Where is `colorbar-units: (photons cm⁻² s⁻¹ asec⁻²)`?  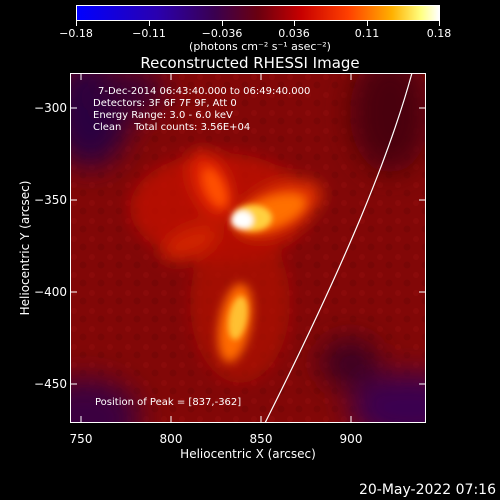 colorbar-units: (photons cm⁻² s⁻¹ asec⁻²) is located at coordinates (260, 46).